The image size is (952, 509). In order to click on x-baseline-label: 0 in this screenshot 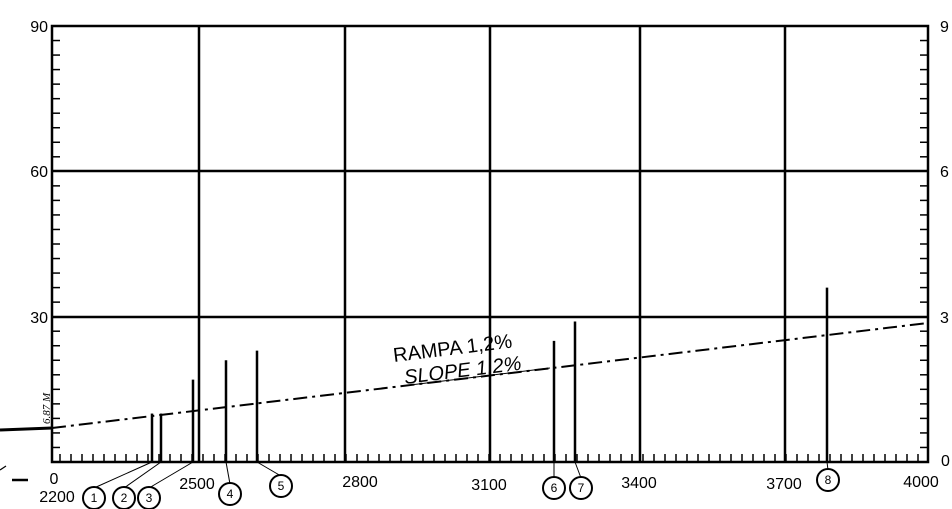, I will do `click(54, 479)`.